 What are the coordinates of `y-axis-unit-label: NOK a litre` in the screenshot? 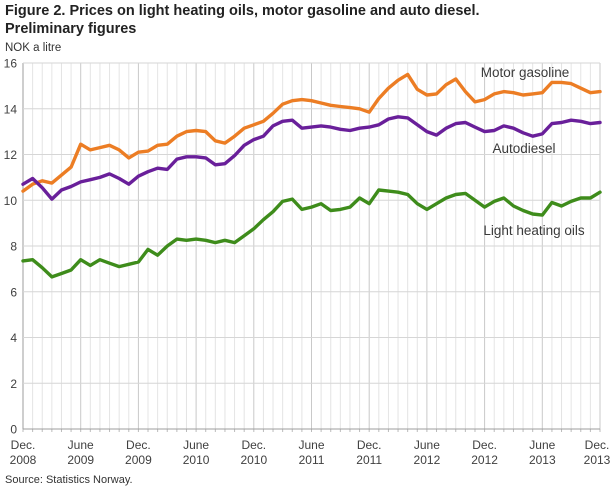 It's located at (33, 48).